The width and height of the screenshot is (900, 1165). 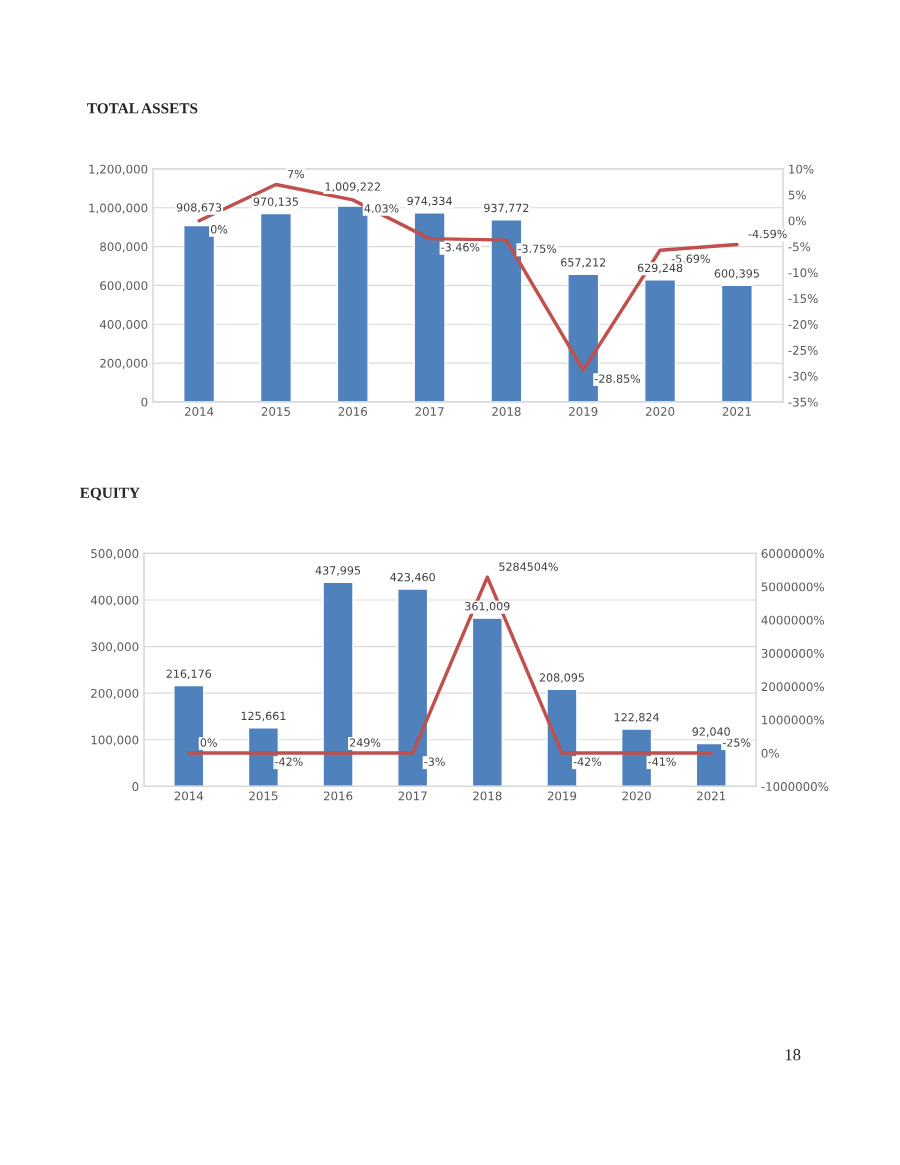 I want to click on data-label: 1,009,222, so click(x=352, y=187).